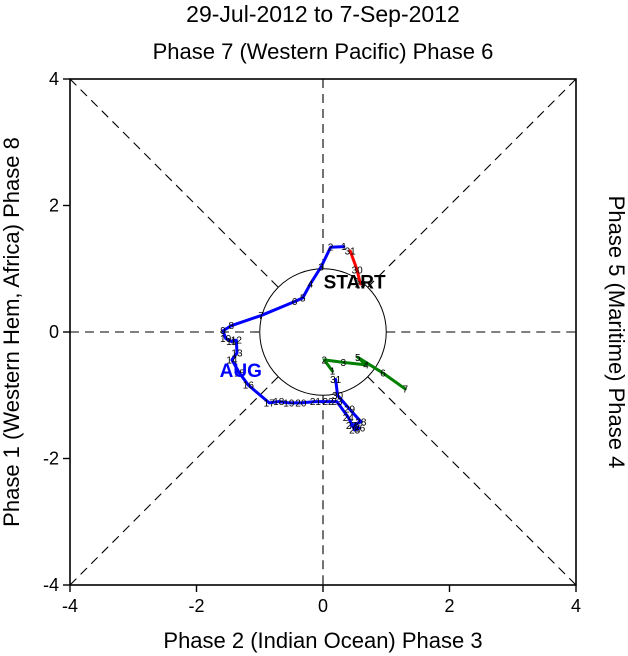  I want to click on x-tick-label: -2, so click(196, 606).